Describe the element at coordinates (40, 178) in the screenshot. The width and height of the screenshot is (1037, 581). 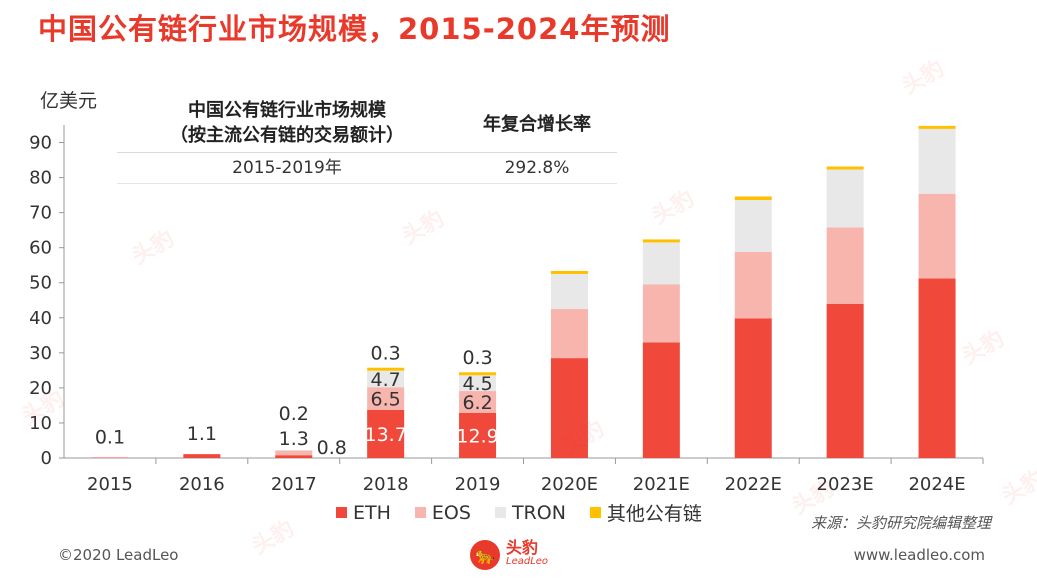
I see `y-tick-label: 80` at that location.